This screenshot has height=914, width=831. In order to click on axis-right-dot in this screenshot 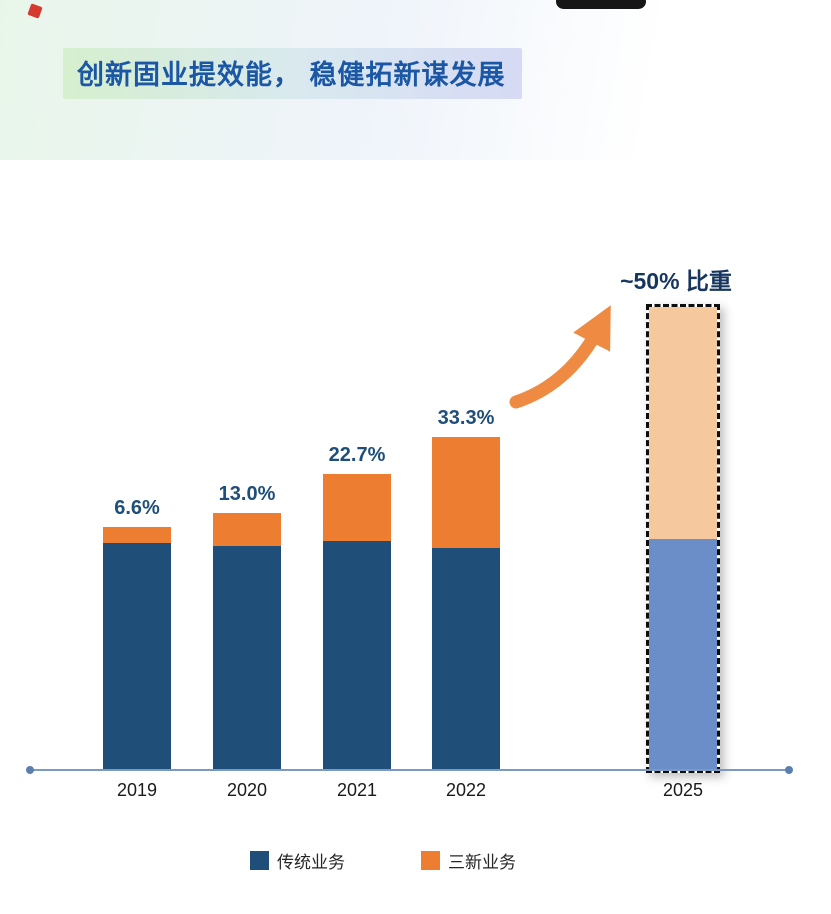, I will do `click(789, 770)`.